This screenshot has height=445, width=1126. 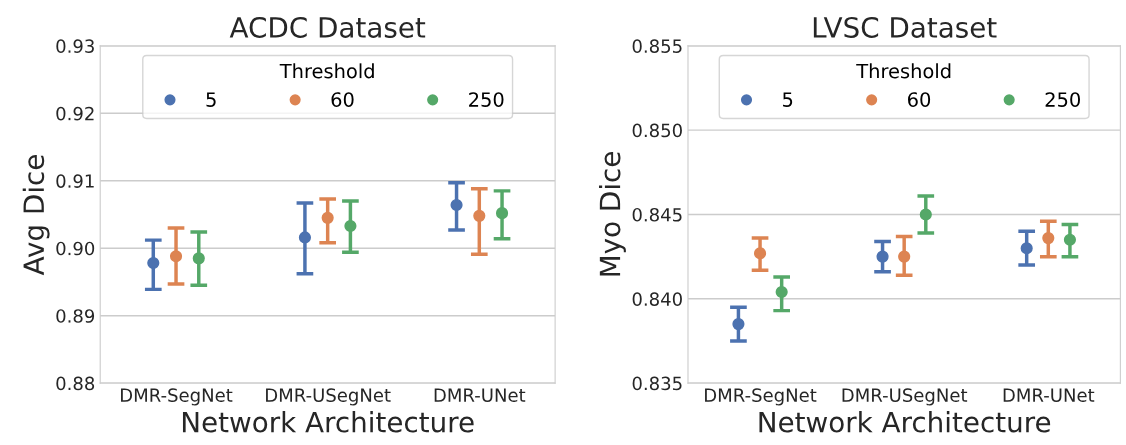 What do you see at coordinates (75, 316) in the screenshot?
I see `y-tick-label: 0.89` at bounding box center [75, 316].